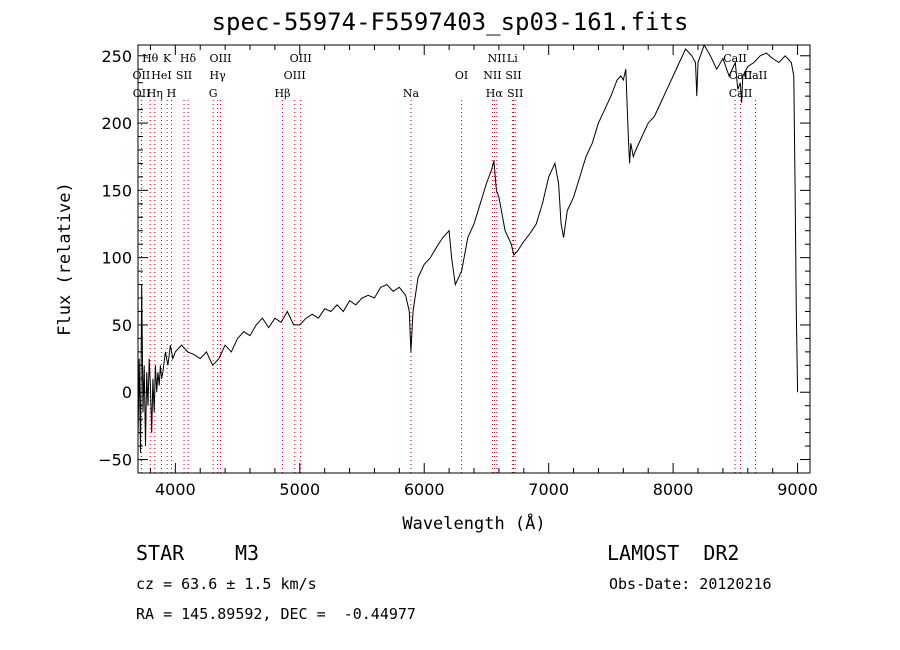 Image resolution: width=900 pixels, height=650 pixels. Describe the element at coordinates (150, 58) in the screenshot. I see `spectral-line-label: Hθ` at that location.